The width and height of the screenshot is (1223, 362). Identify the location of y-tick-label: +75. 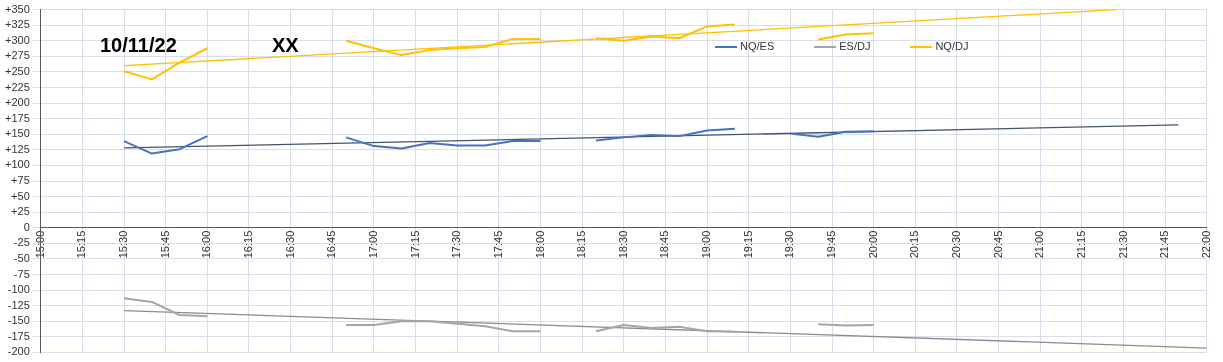
(20, 180).